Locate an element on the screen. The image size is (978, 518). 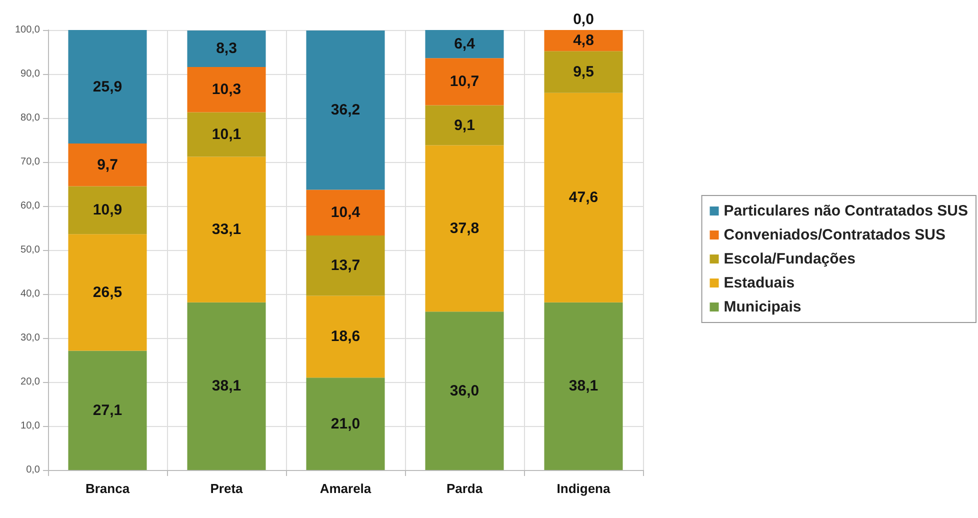
data-label: 9,7 is located at coordinates (107, 165).